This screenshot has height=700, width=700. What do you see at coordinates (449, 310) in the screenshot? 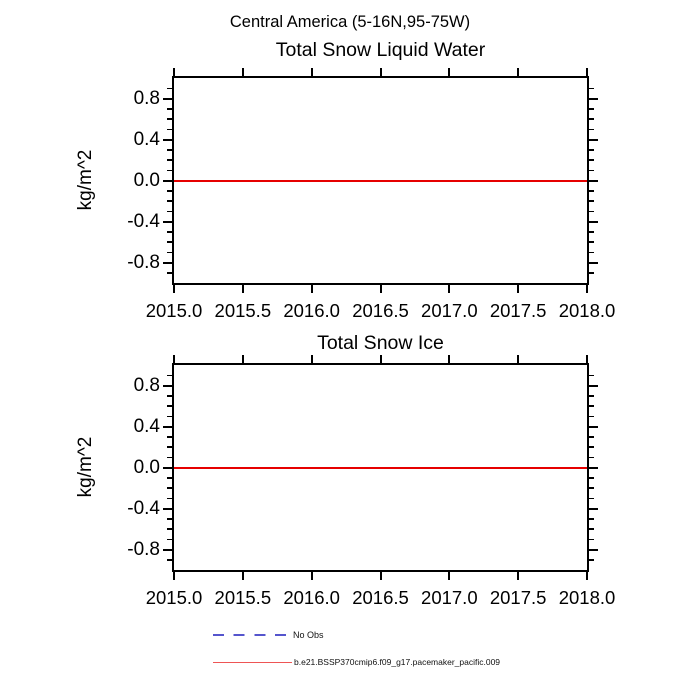
I see `x-tick-label: 2017.0` at bounding box center [449, 310].